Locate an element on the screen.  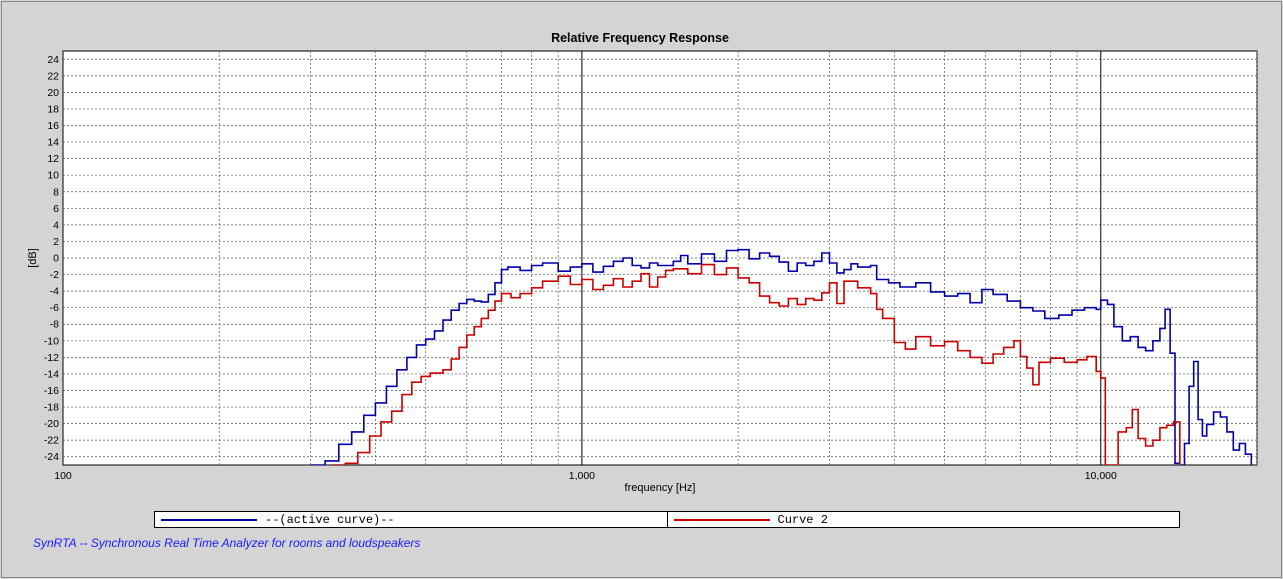
y-tick-label: 20 is located at coordinates (53, 93).